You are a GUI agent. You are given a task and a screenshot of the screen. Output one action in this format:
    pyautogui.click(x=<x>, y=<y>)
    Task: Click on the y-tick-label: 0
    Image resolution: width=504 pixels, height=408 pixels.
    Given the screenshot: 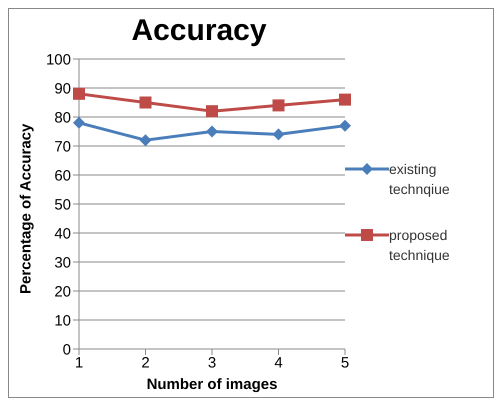 What is the action you would take?
    pyautogui.click(x=66, y=349)
    